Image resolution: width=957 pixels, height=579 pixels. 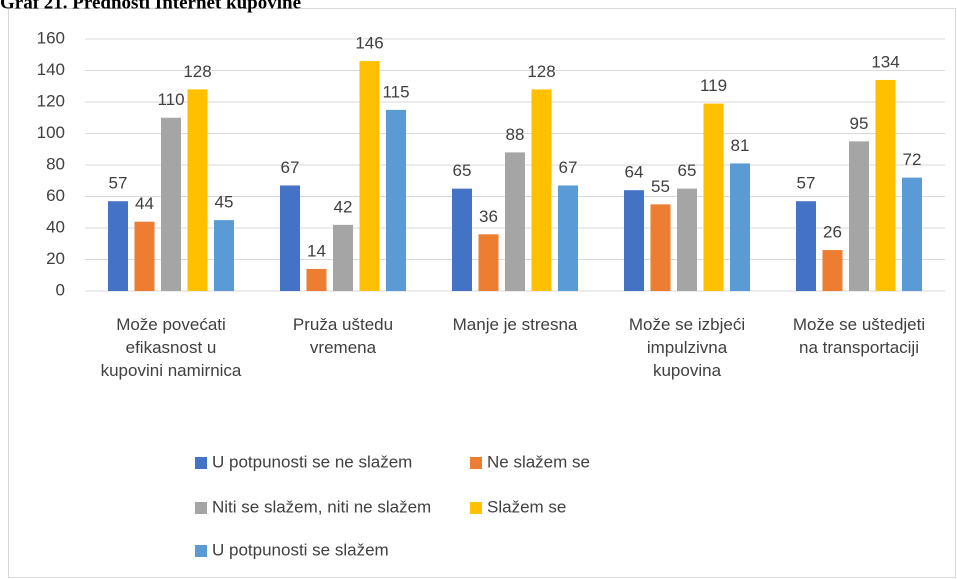 I want to click on legend-label: U potpunosti se ne slažem, so click(x=312, y=461).